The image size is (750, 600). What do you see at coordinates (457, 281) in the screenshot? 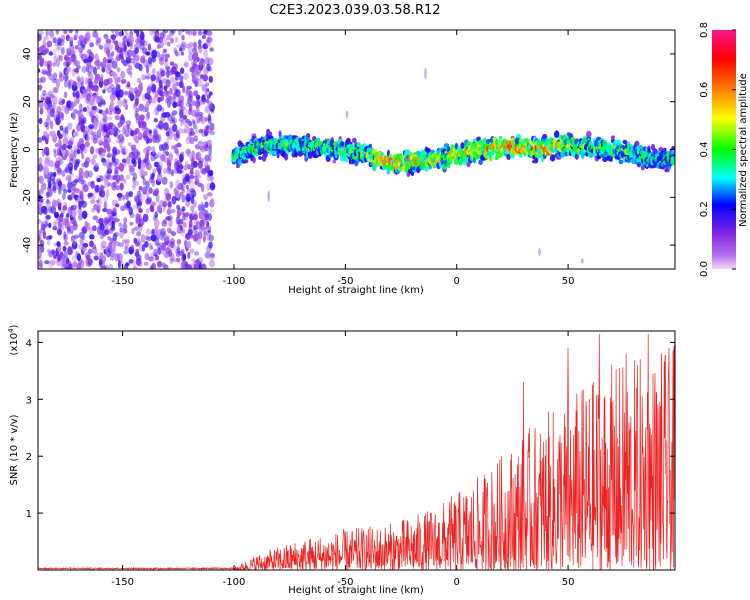
I see `x-tick-label: 0` at bounding box center [457, 281].